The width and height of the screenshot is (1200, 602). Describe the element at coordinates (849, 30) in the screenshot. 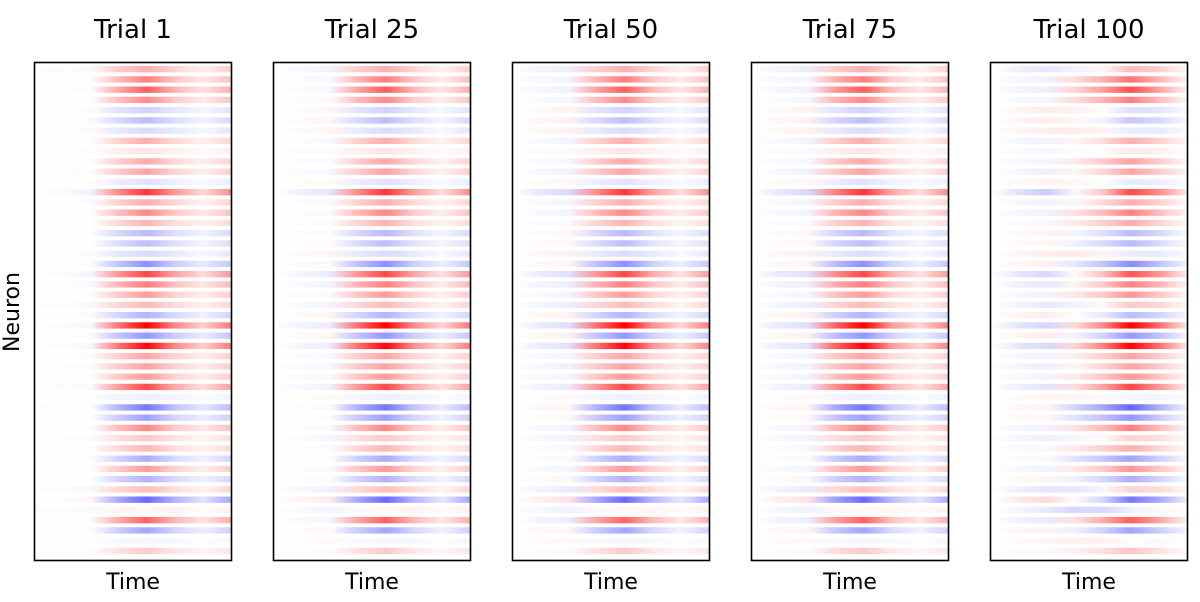

I see `panel-title: Trial 75` at that location.